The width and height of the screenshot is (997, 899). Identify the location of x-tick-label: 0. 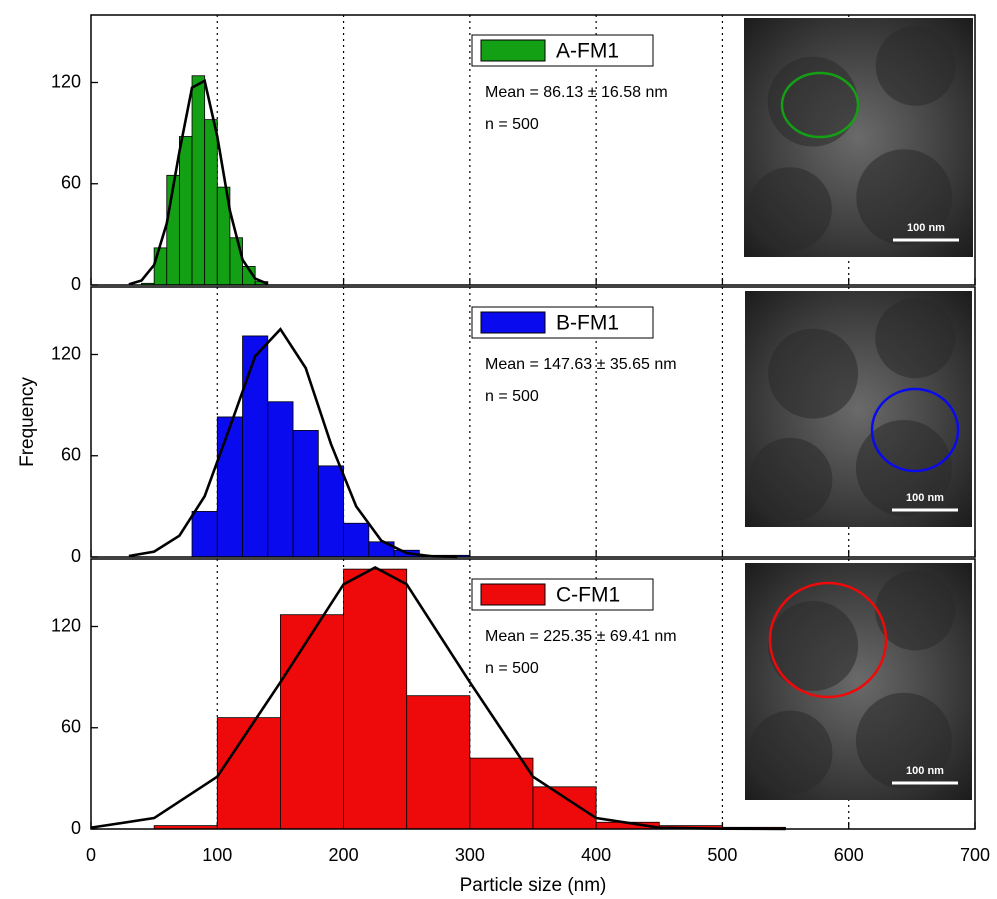
(91, 855).